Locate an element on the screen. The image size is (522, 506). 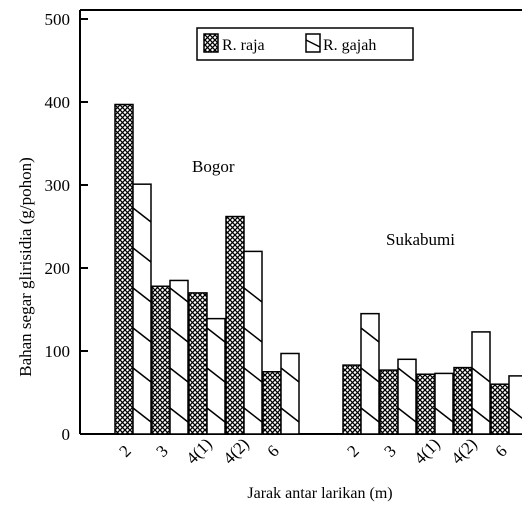
legend-swatch-gajah is located at coordinates (313, 43).